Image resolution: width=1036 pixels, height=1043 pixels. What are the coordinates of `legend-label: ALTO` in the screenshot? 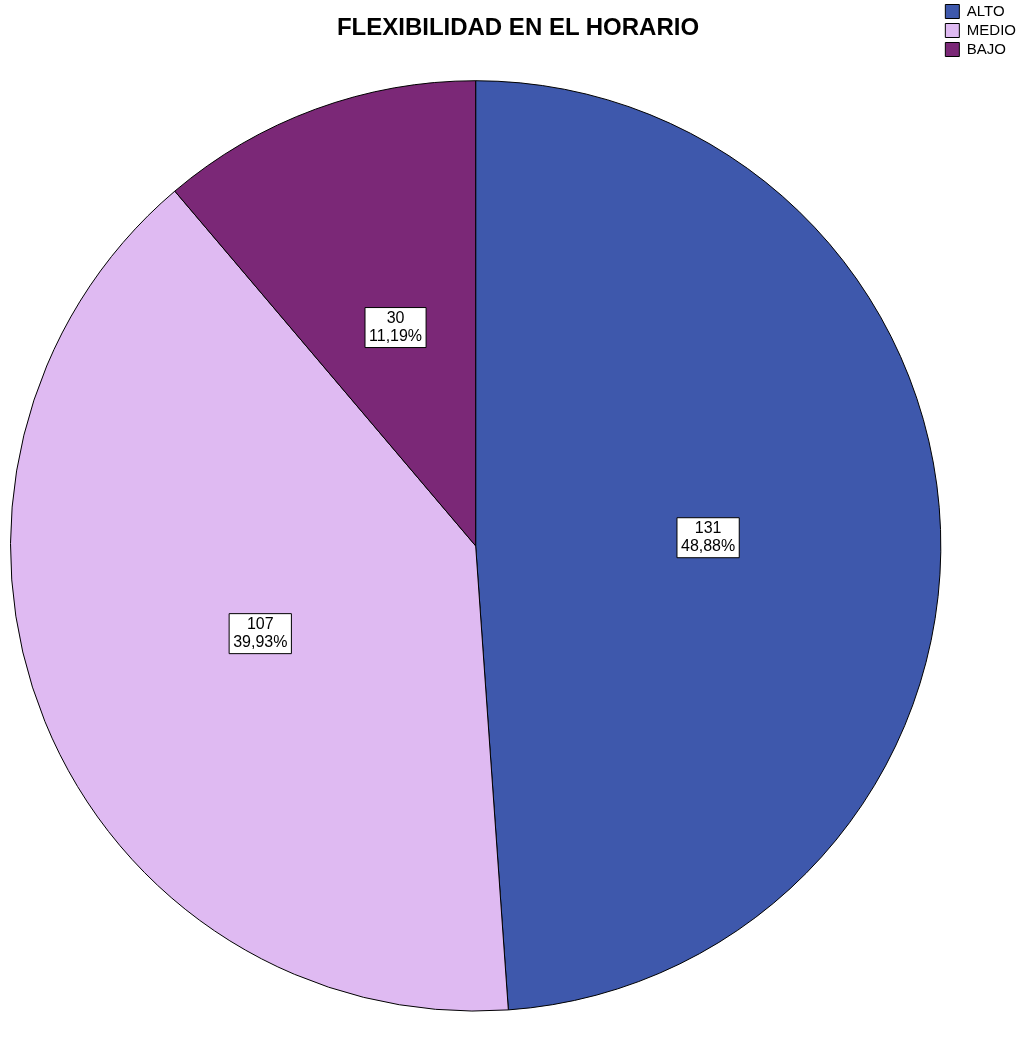 It's located at (985, 10).